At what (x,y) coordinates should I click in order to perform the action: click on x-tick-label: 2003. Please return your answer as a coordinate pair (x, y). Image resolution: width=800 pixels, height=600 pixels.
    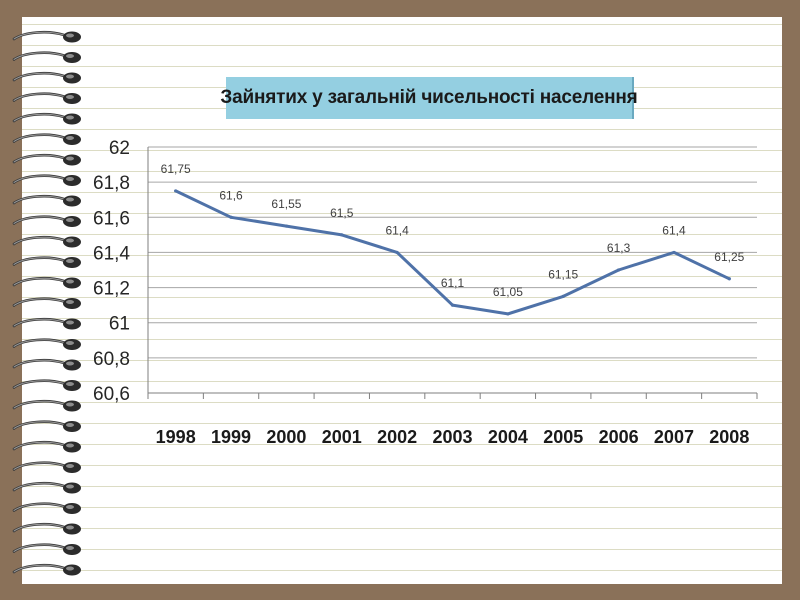
    Looking at the image, I should click on (452, 437).